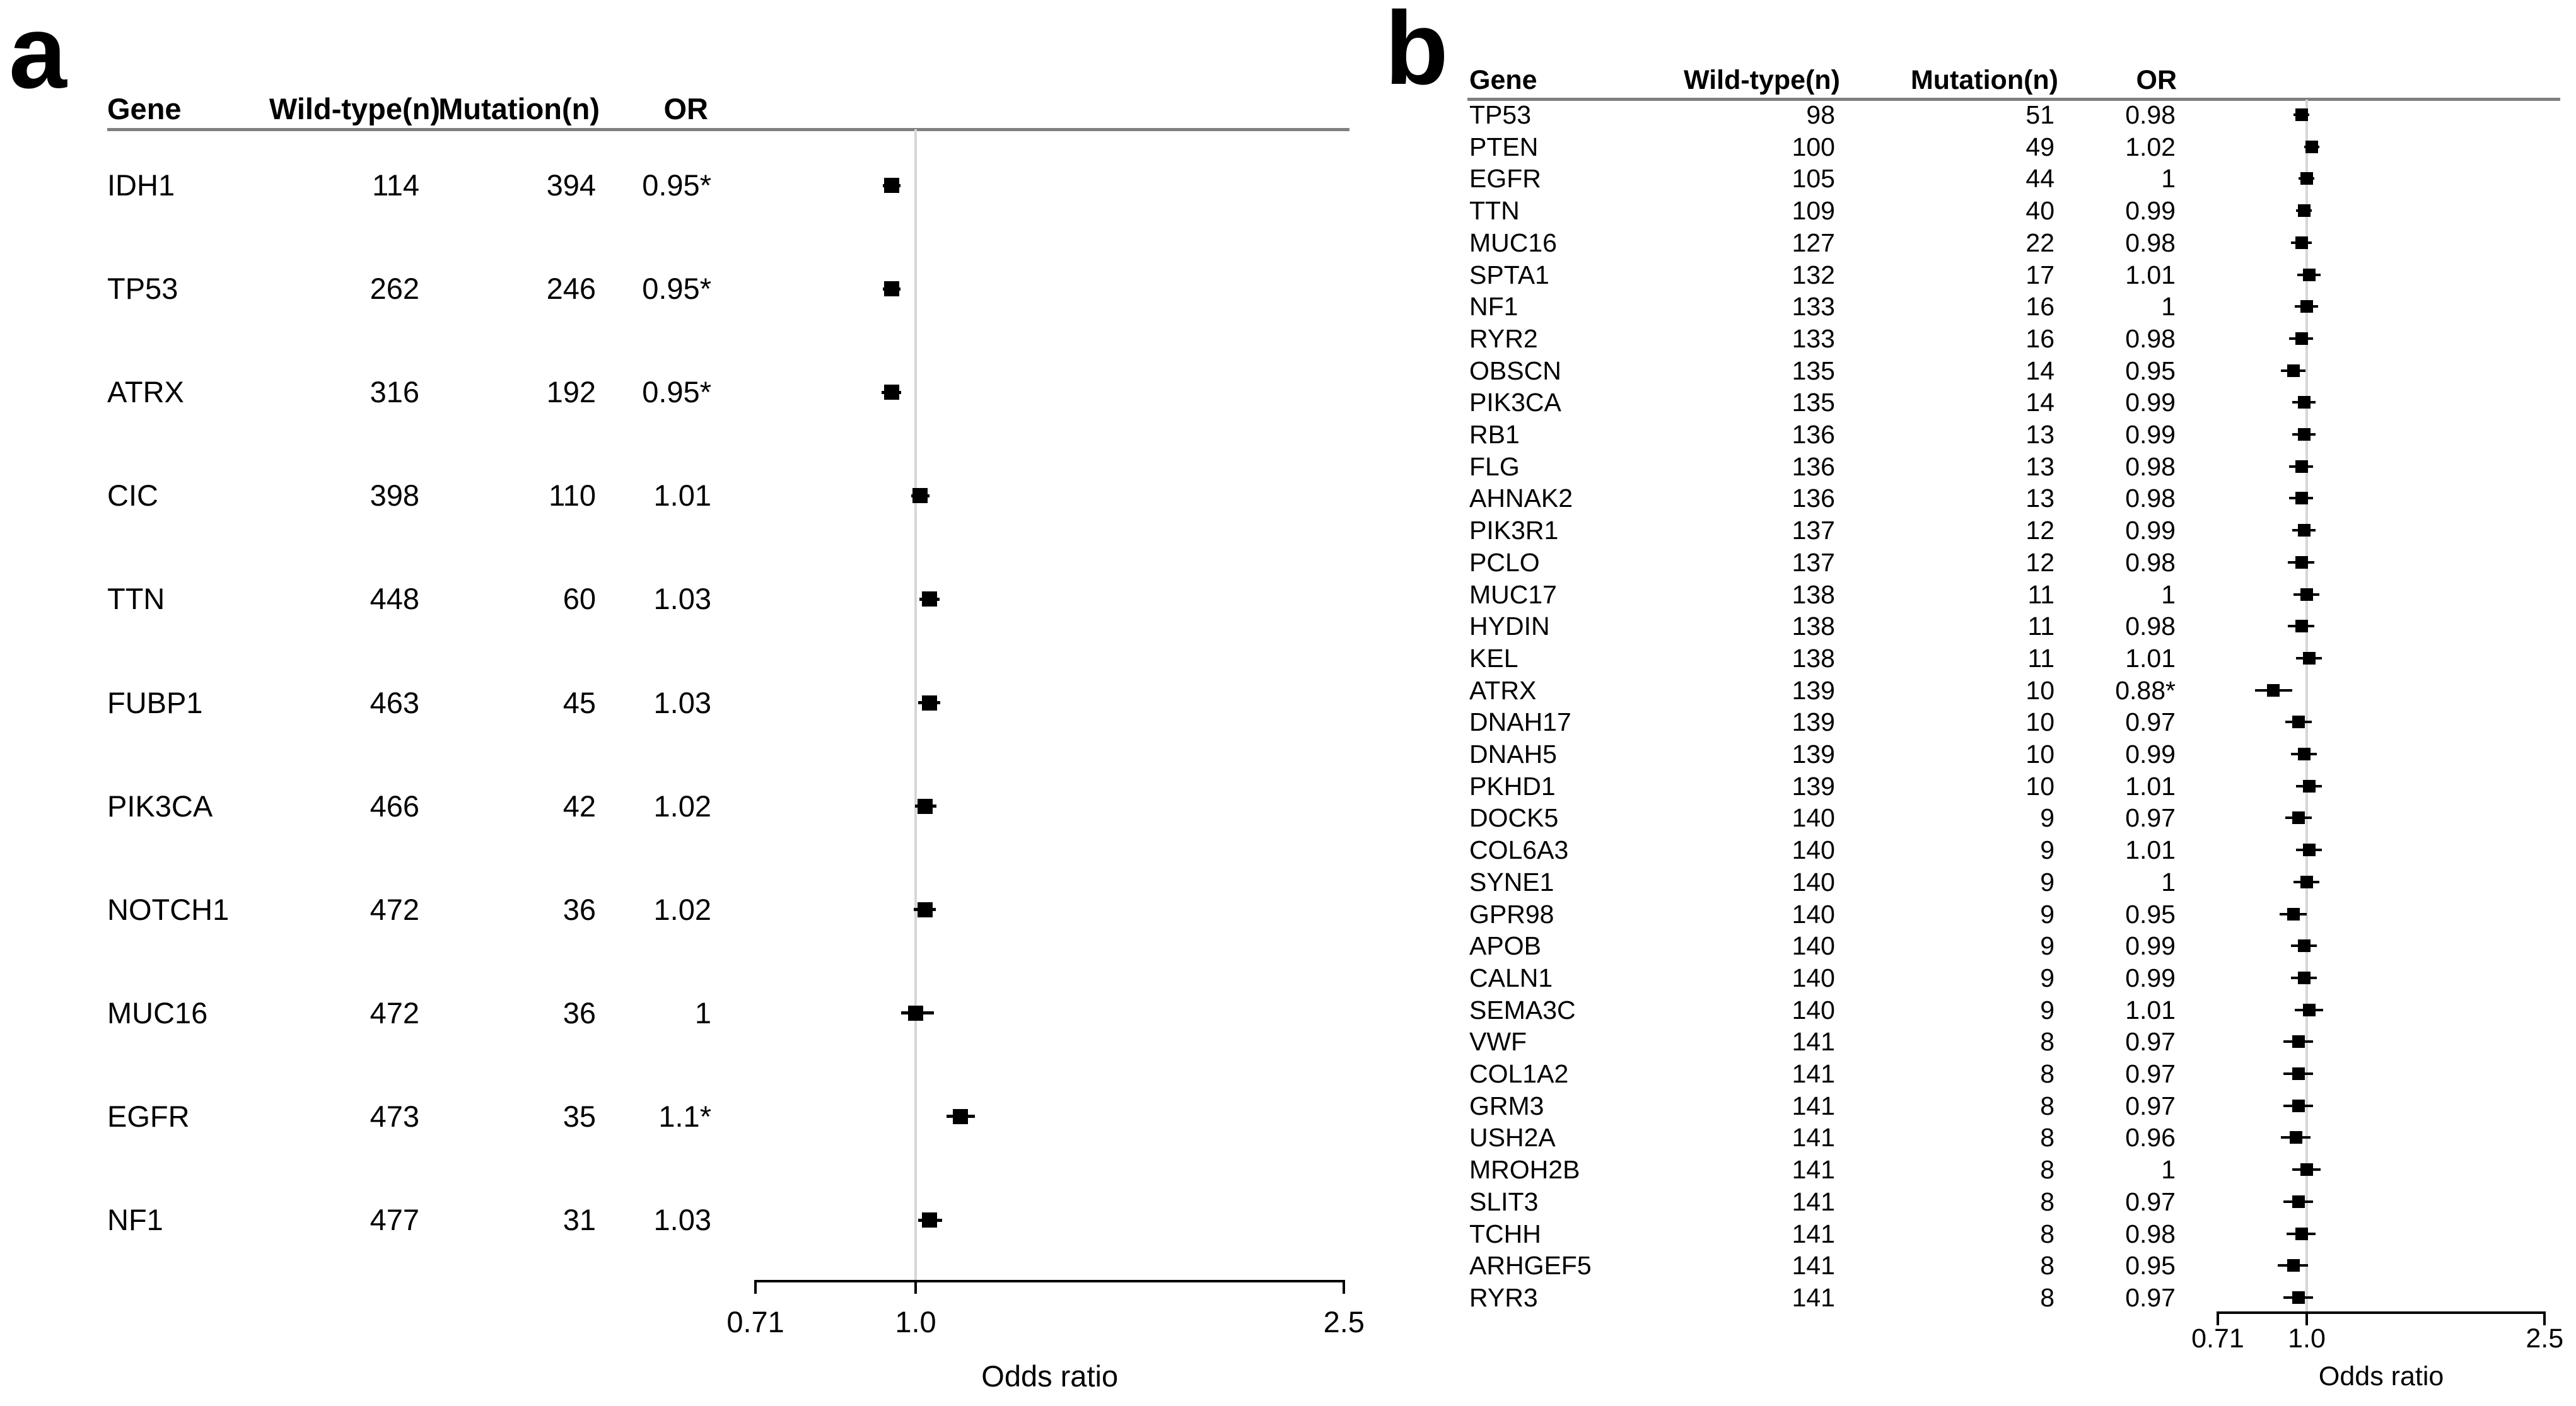  Describe the element at coordinates (1814, 146) in the screenshot. I see `wild-type-cell: 100` at that location.